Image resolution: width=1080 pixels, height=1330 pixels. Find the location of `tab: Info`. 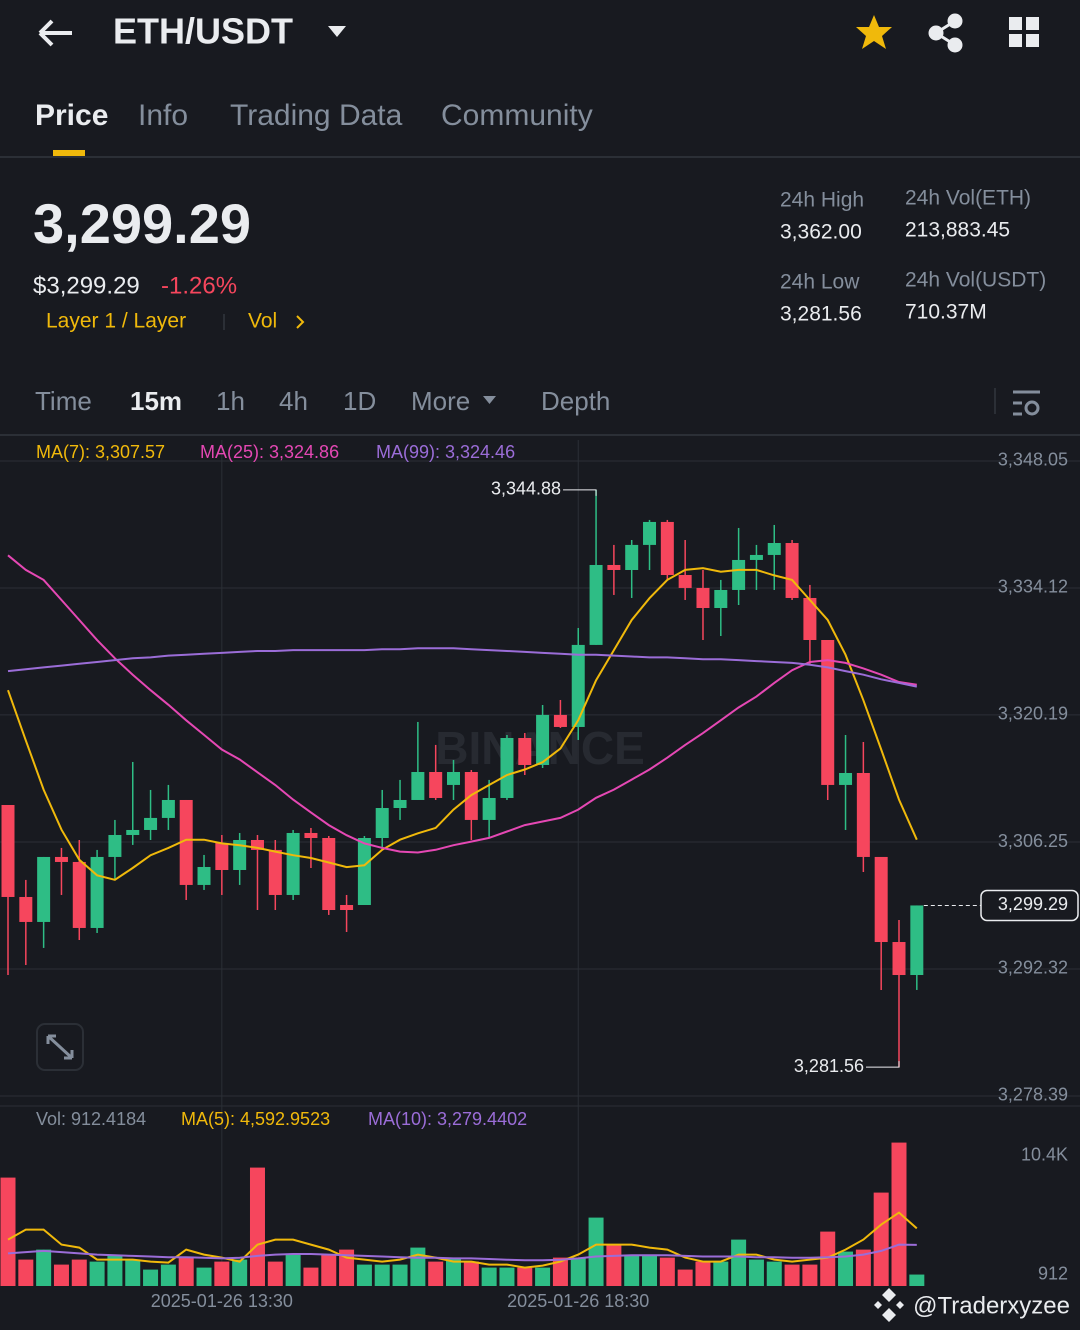

tab: Info is located at coordinates (163, 115).